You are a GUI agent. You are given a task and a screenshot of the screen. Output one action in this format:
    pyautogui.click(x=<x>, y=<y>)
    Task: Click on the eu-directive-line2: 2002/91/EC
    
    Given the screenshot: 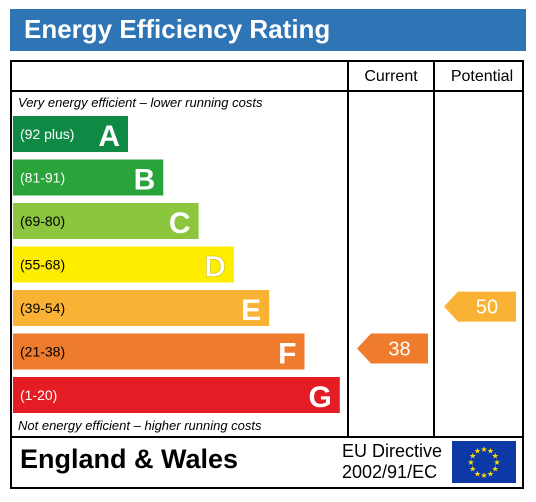 What is the action you would take?
    pyautogui.click(x=390, y=472)
    